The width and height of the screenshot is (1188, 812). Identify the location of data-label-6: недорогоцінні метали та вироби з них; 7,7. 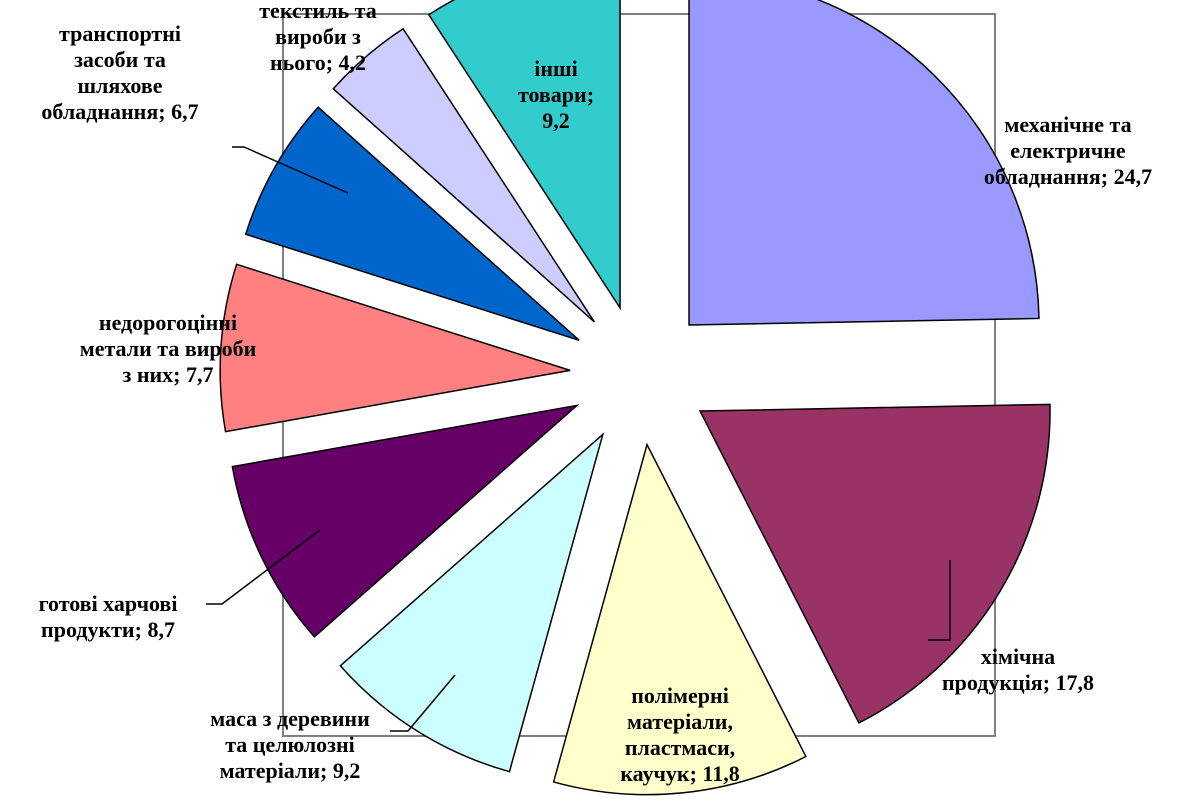
(168, 348).